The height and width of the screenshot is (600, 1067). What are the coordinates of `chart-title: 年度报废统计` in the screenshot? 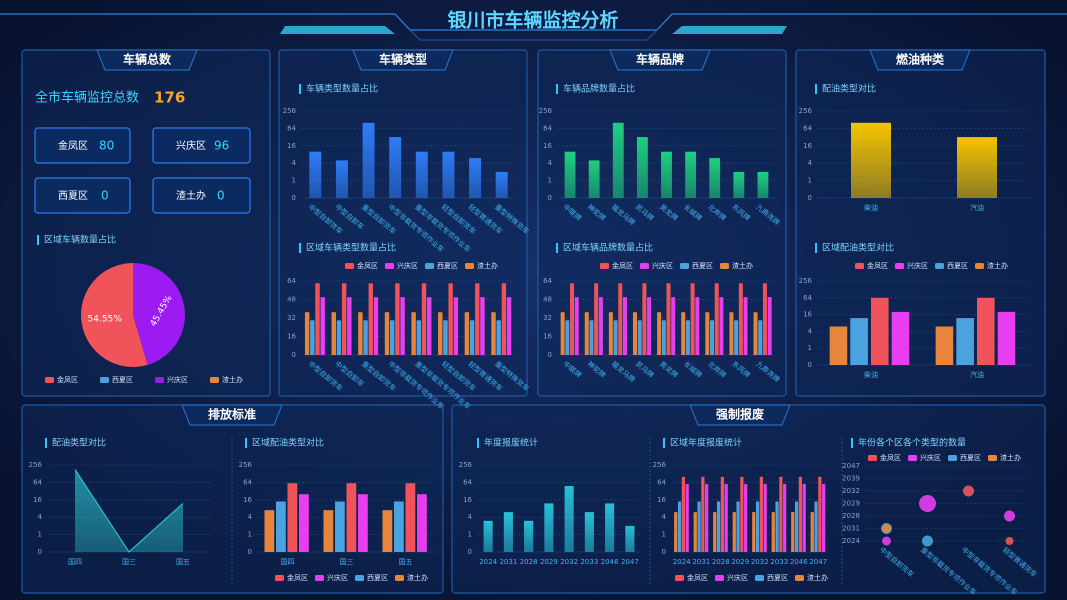 It's located at (511, 443).